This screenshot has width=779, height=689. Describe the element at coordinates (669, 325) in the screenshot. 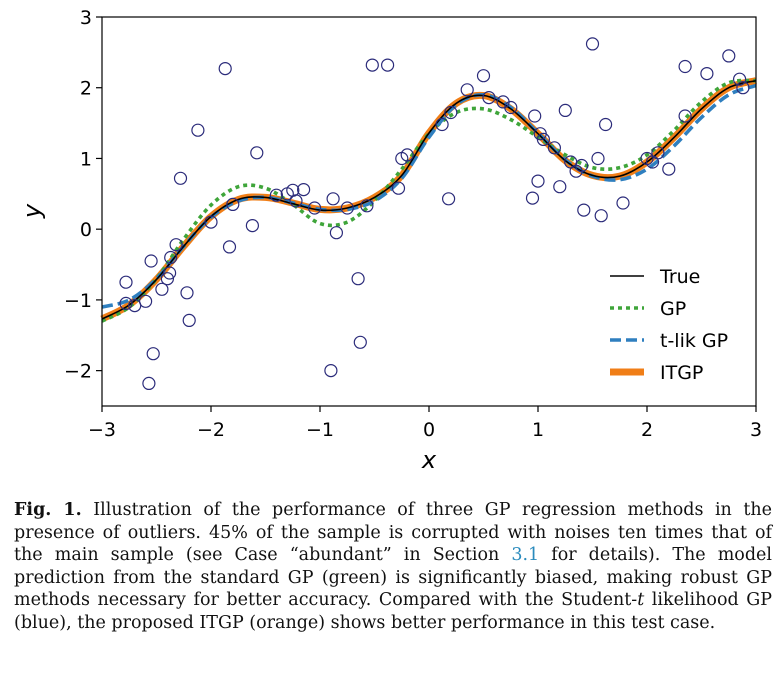

I see `legend: True GP t-lik GP ITGP` at that location.